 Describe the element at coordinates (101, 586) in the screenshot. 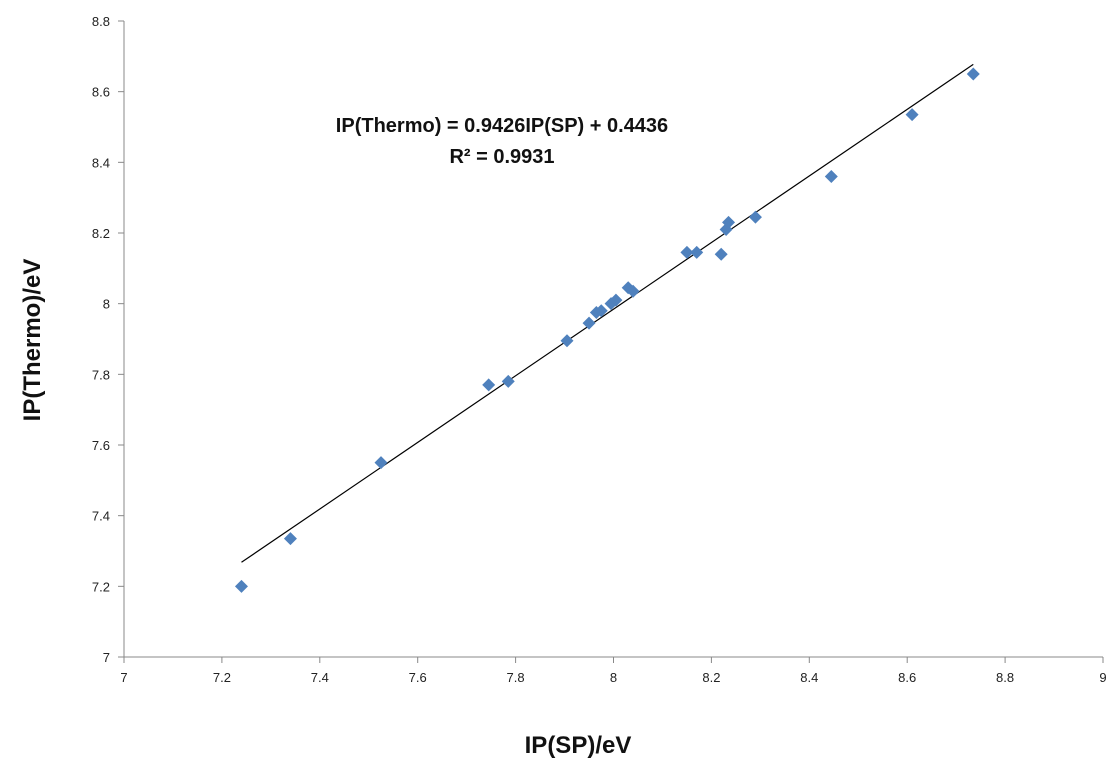

I see `y-tick-label: 7.2` at that location.